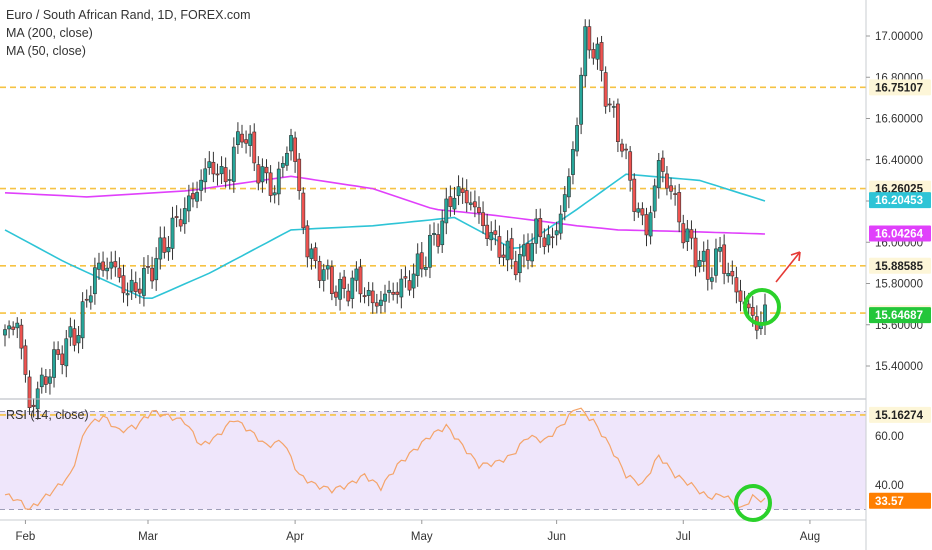 This screenshot has width=932, height=550. Describe the element at coordinates (128, 15) in the screenshot. I see `chart-title: Euro / South African Rand, 1D, FOREX.com` at that location.